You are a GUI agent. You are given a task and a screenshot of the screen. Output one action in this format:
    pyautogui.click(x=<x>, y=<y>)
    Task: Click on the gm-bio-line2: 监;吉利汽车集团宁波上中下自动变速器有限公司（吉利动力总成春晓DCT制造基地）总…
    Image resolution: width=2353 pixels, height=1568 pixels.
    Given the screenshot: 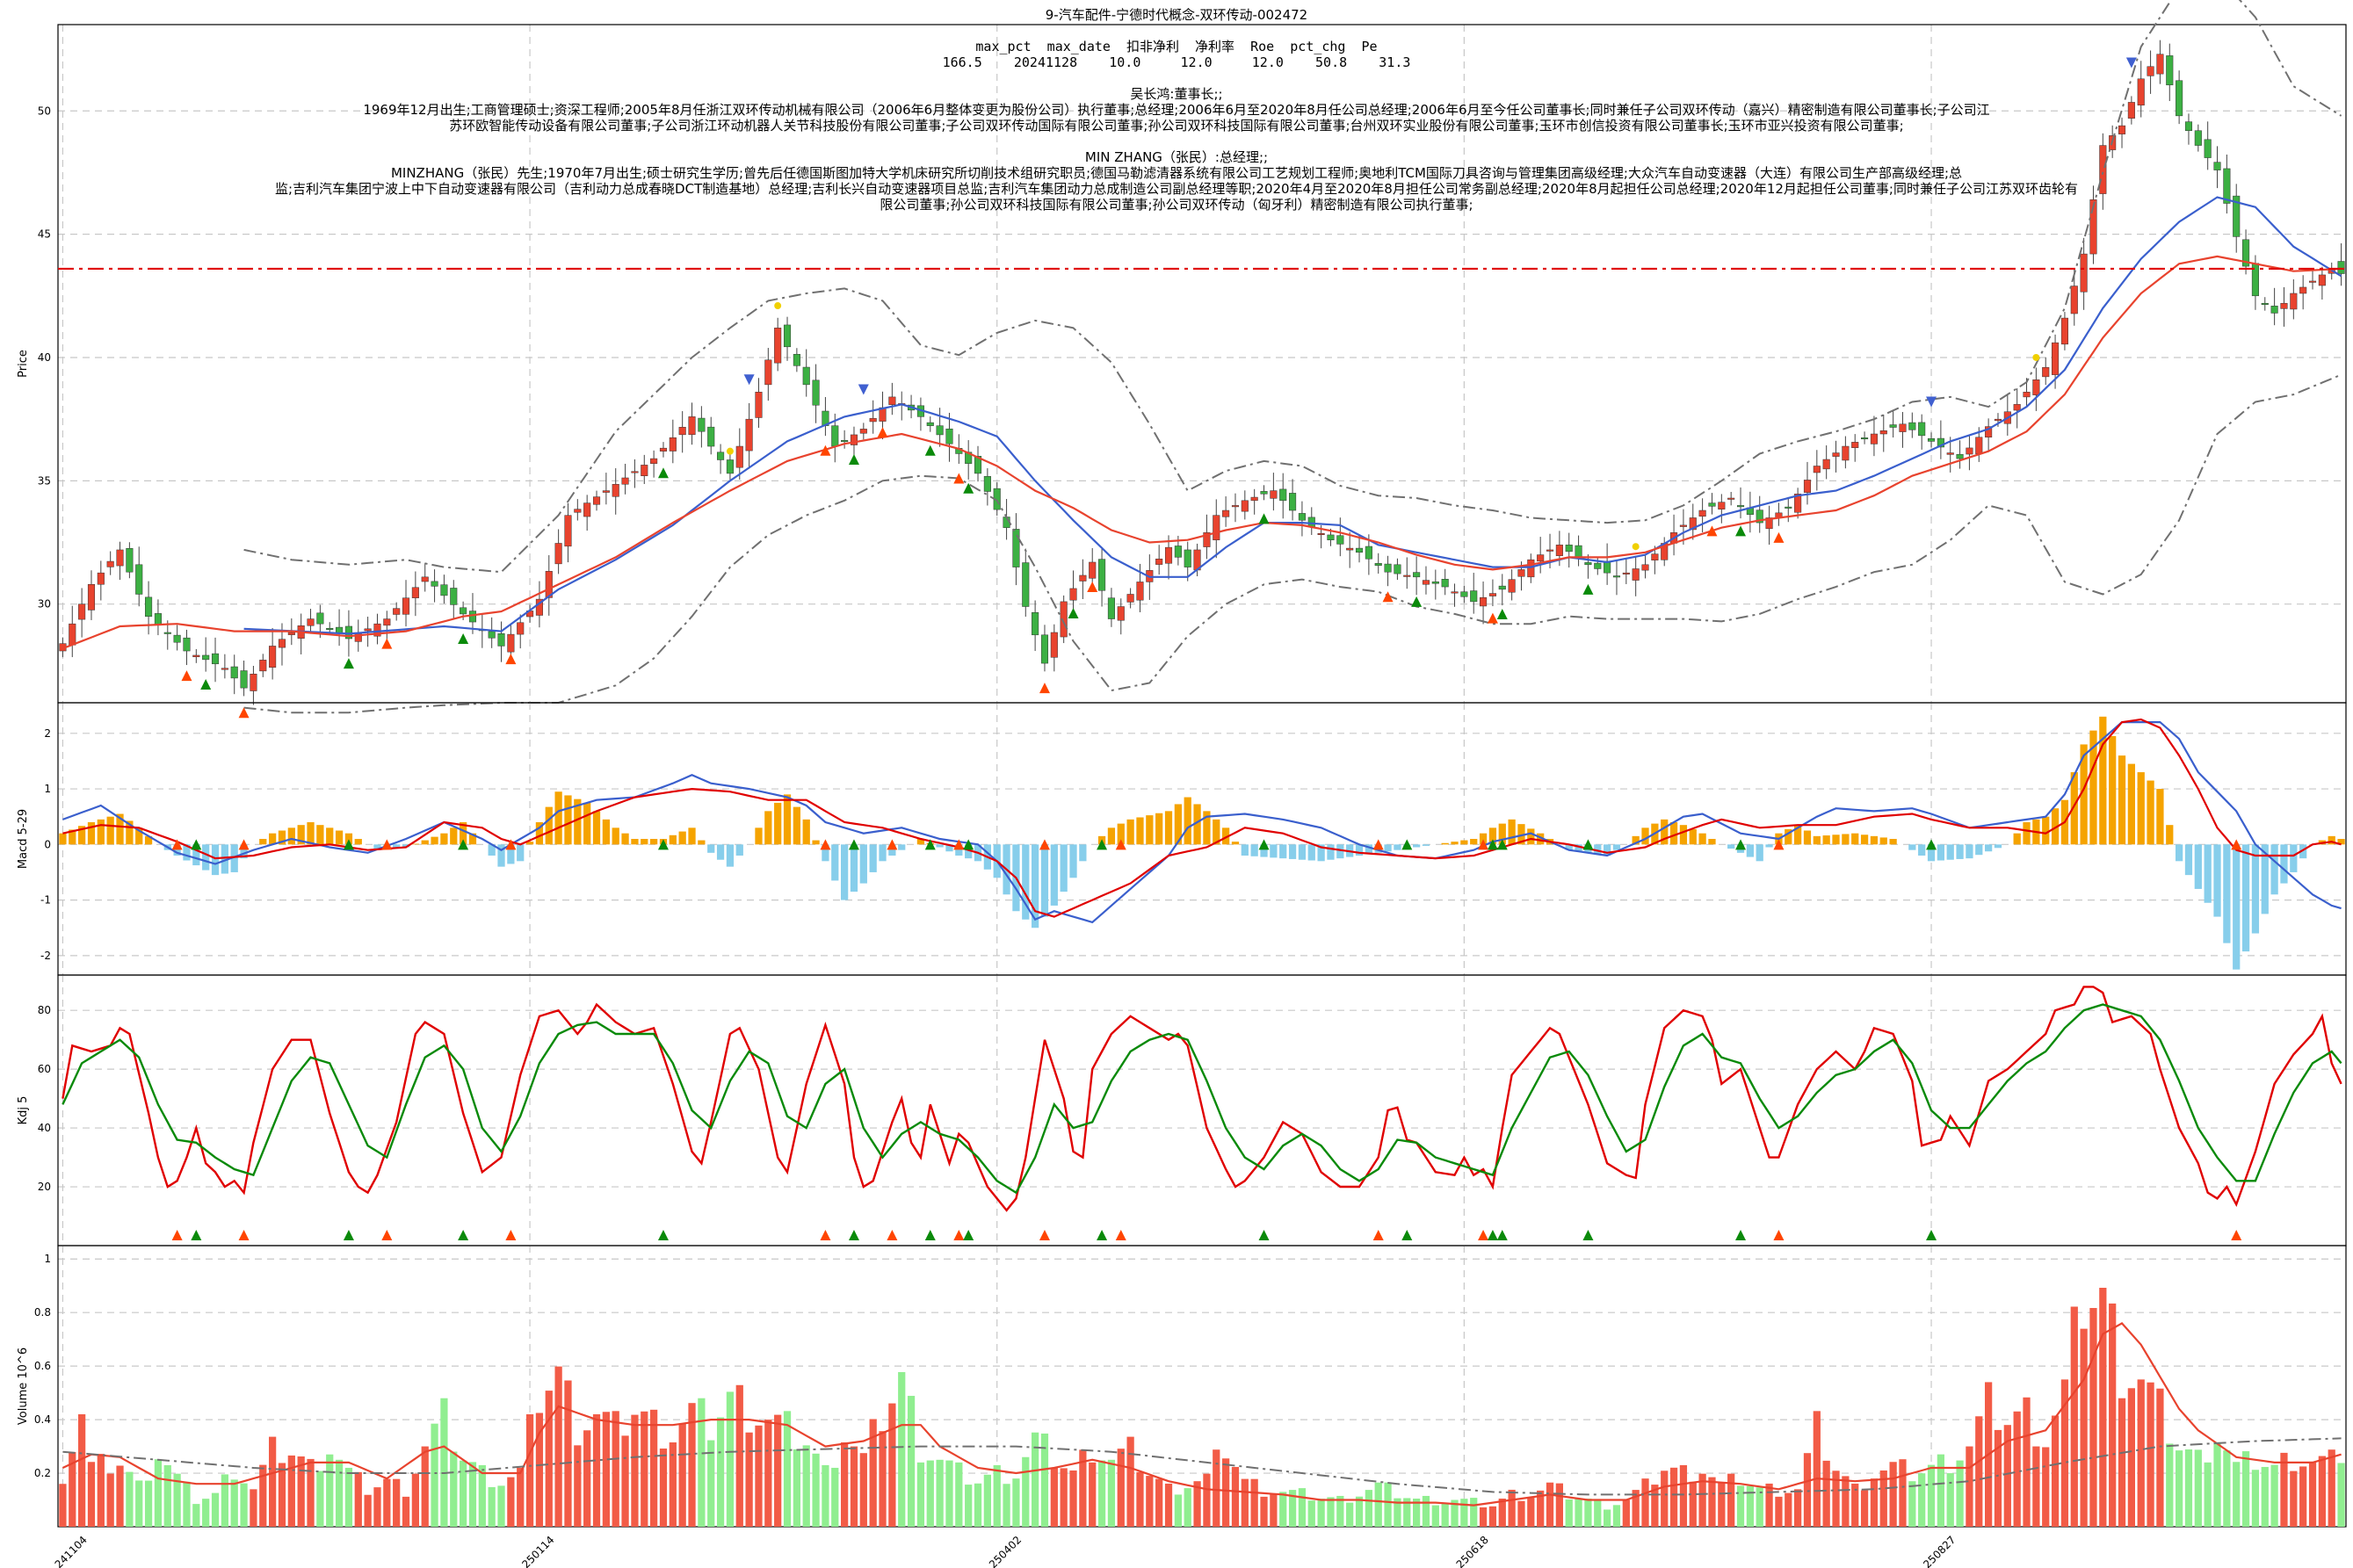 What is the action you would take?
    pyautogui.click(x=1176, y=189)
    